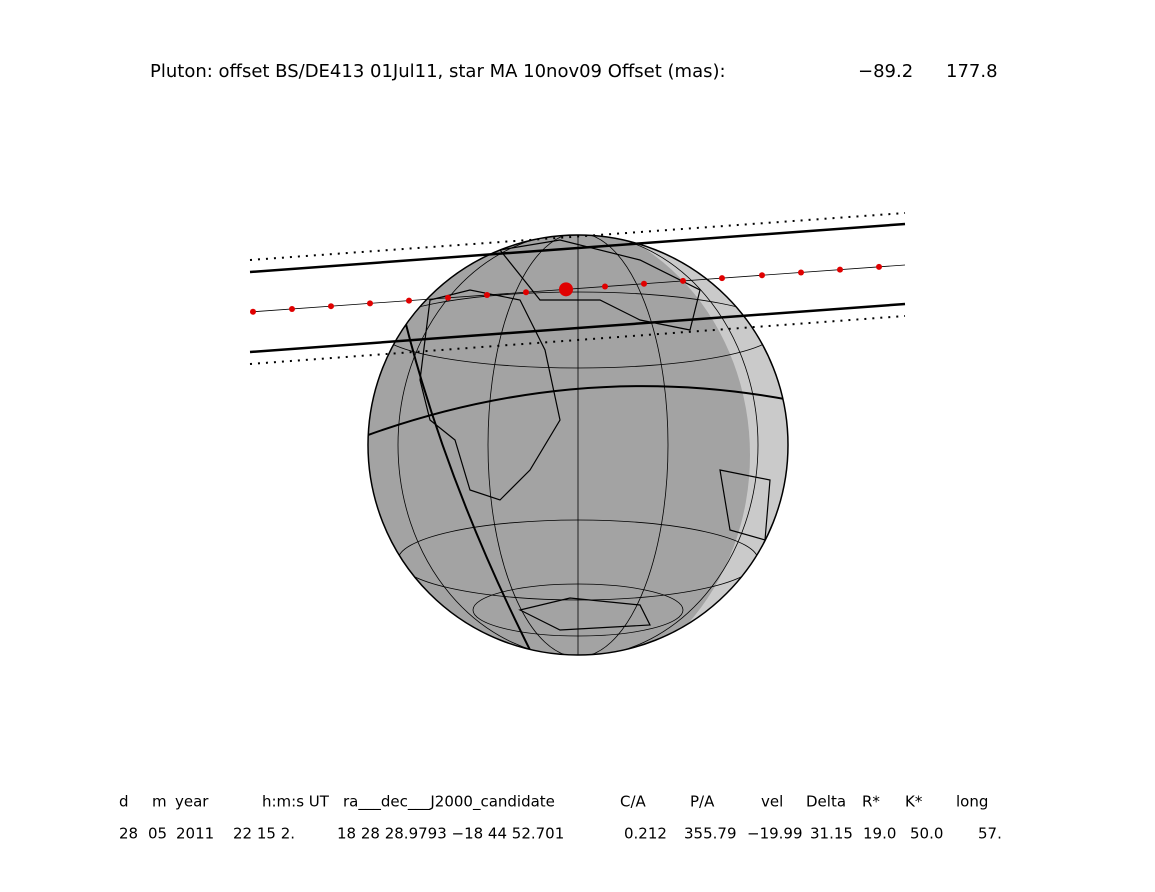 This screenshot has width=1155, height=892. I want to click on offset-y: 177.8, so click(972, 71).